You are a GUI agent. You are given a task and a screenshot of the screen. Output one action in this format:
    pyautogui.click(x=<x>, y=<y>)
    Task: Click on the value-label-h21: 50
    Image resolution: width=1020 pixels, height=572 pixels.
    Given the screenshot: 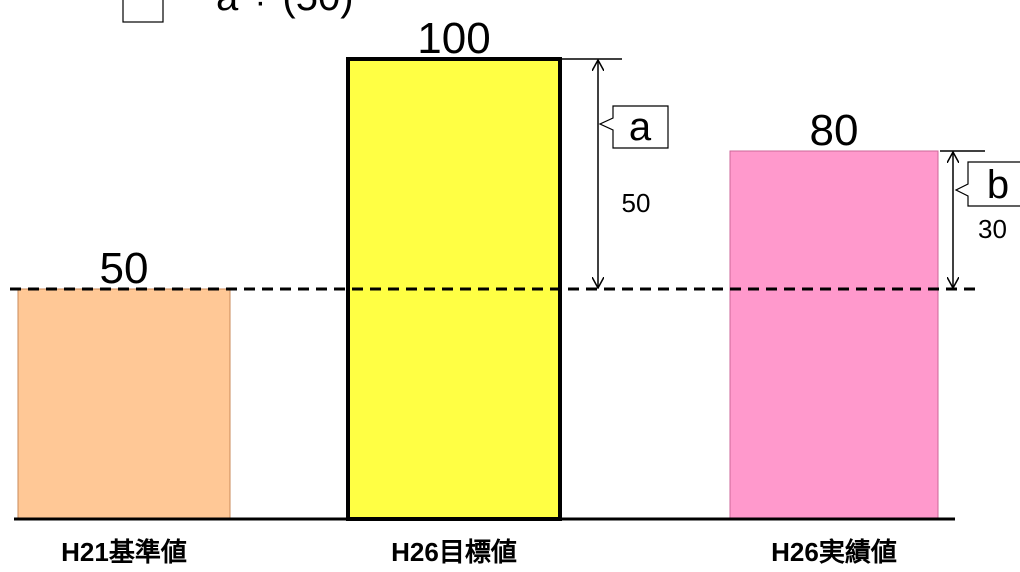 What is the action you would take?
    pyautogui.click(x=124, y=268)
    